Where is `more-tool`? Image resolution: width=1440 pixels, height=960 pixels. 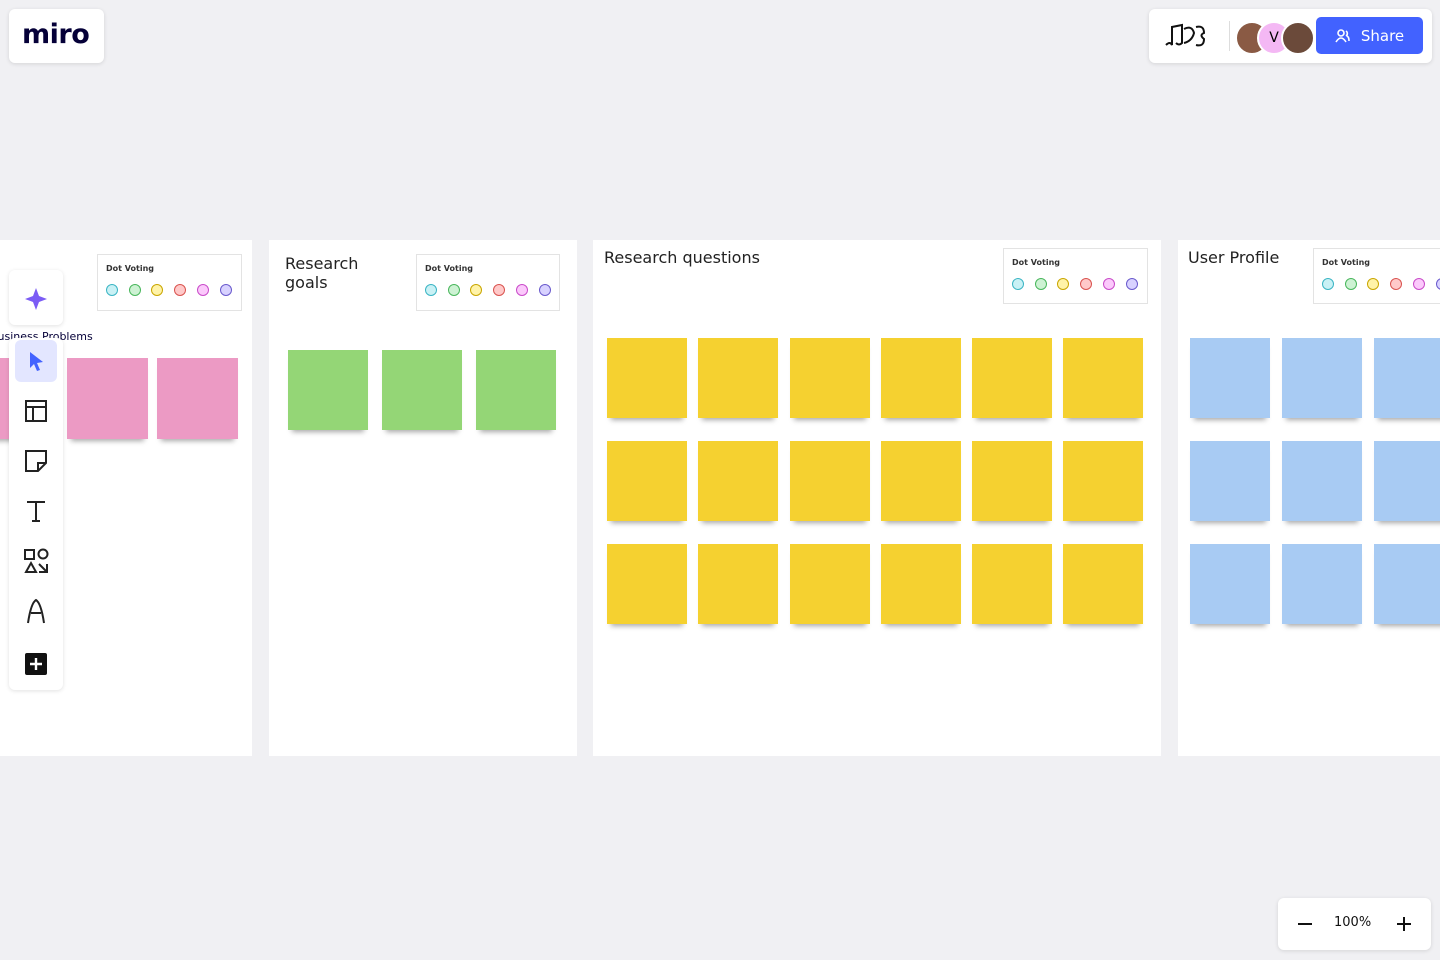
more-tool is located at coordinates (36, 664).